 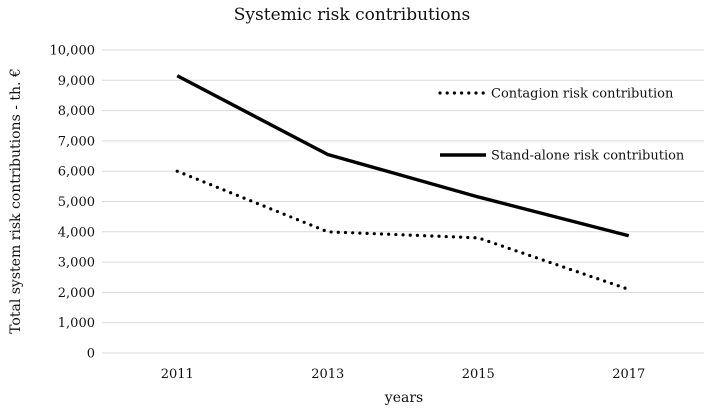 I want to click on x-tick-label: 2013, so click(x=327, y=374).